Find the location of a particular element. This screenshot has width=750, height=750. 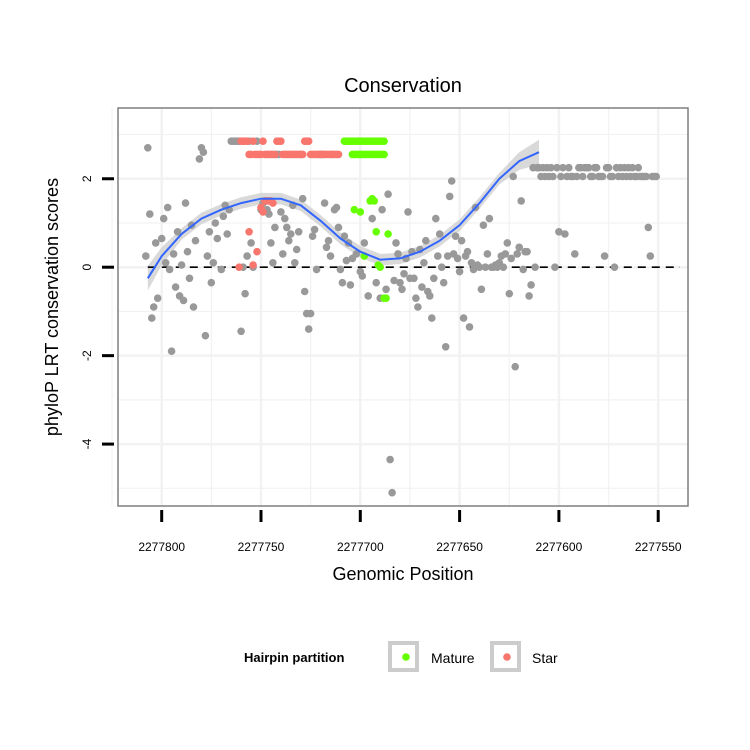

legend-title: Hairpin partition is located at coordinates (294, 657).